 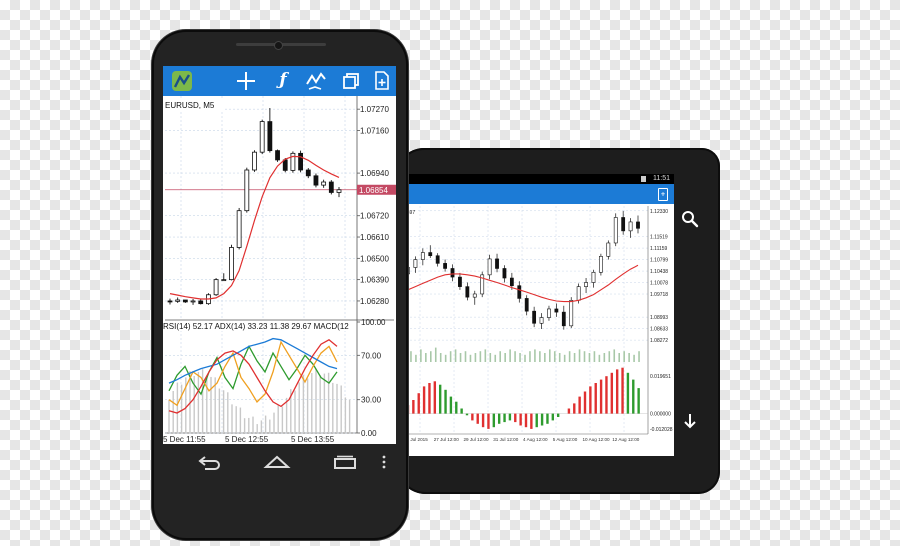 What do you see at coordinates (446, 439) in the screenshot?
I see `time-label: 27 Jul 12:00` at bounding box center [446, 439].